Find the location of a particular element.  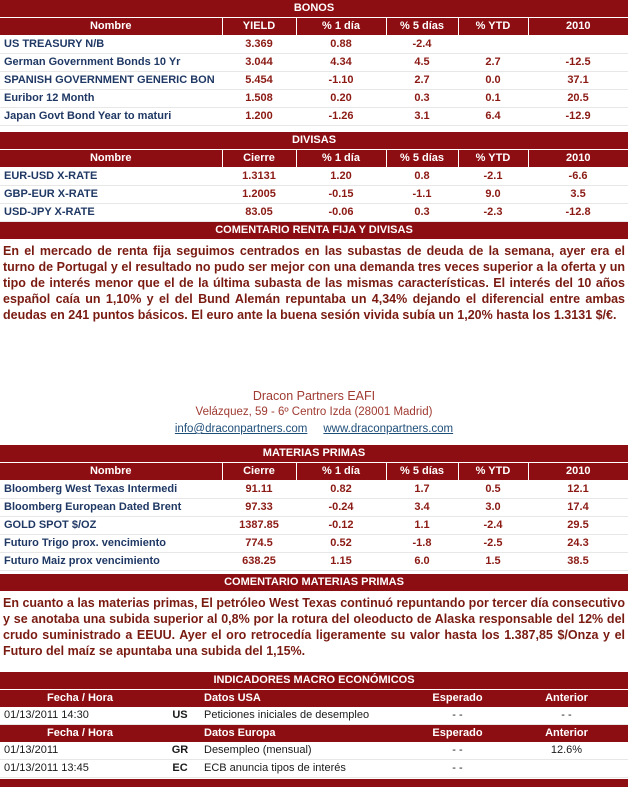

fecha-hora: 01/13/2011 is located at coordinates (80, 751).